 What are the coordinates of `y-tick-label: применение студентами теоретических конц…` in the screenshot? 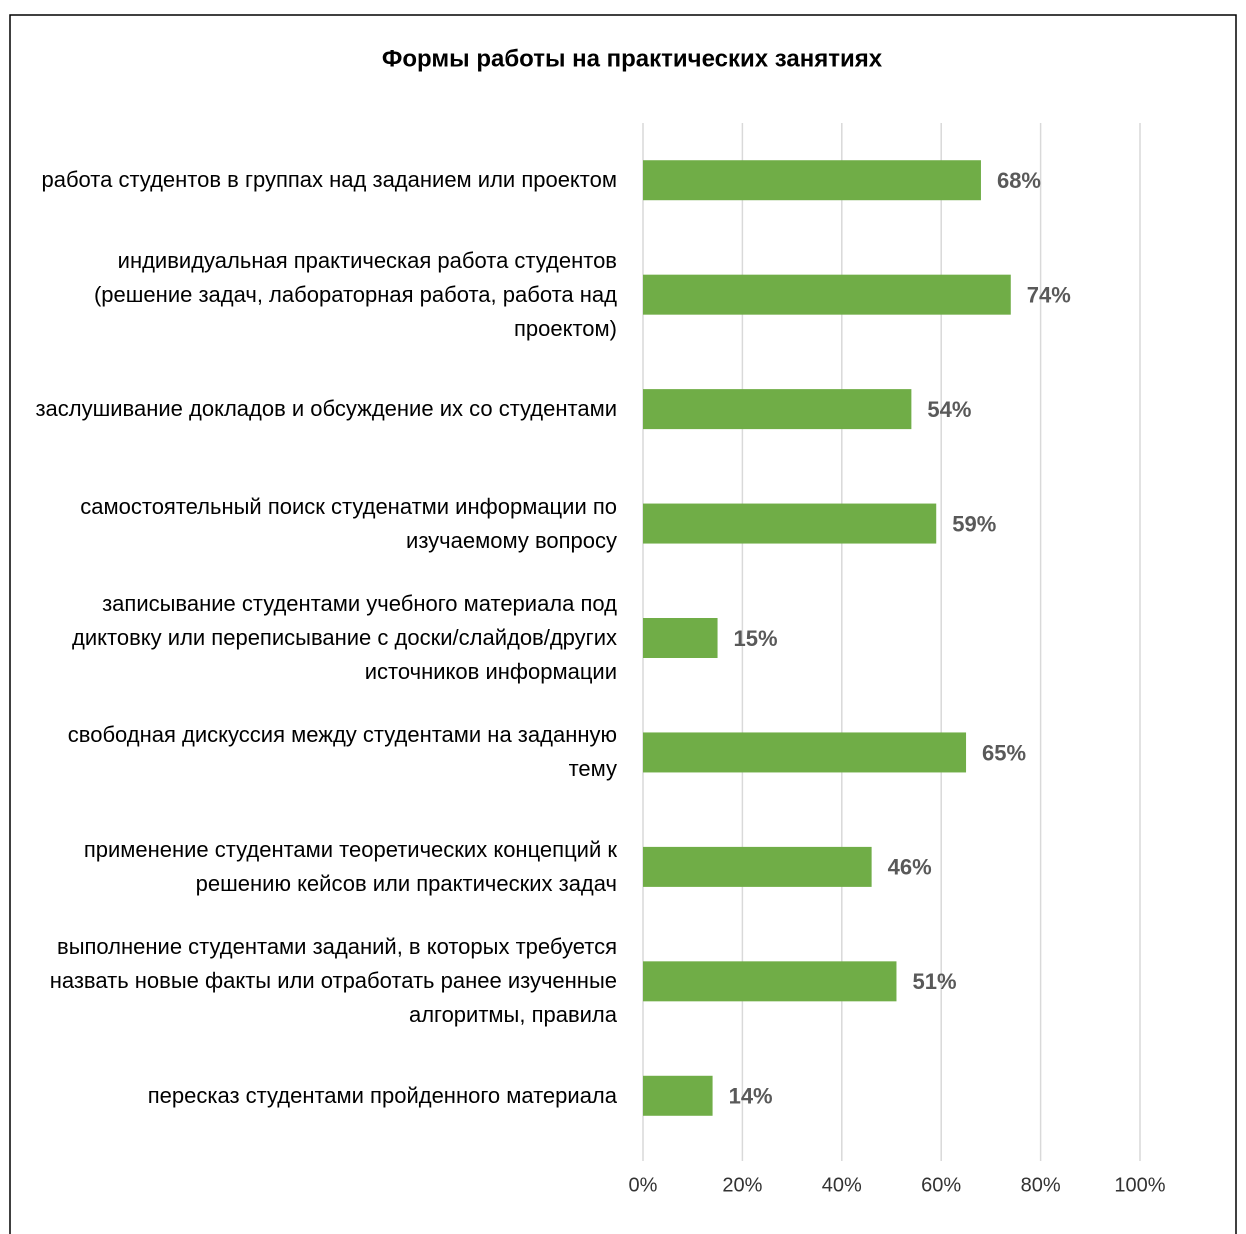 It's located at (350, 866).